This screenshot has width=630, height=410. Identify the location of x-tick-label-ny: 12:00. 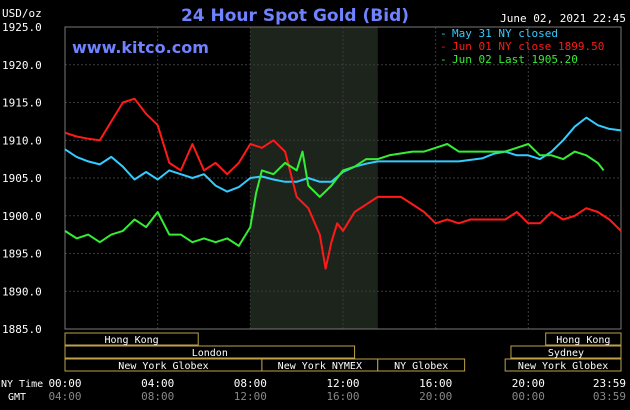
(342, 383).